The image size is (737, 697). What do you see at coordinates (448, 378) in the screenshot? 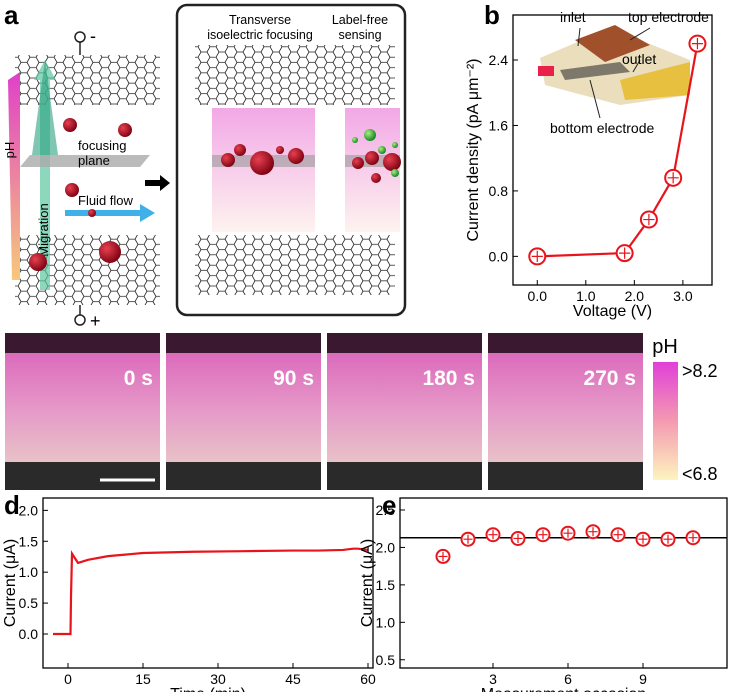
I see `time-label: 180 s` at bounding box center [448, 378].